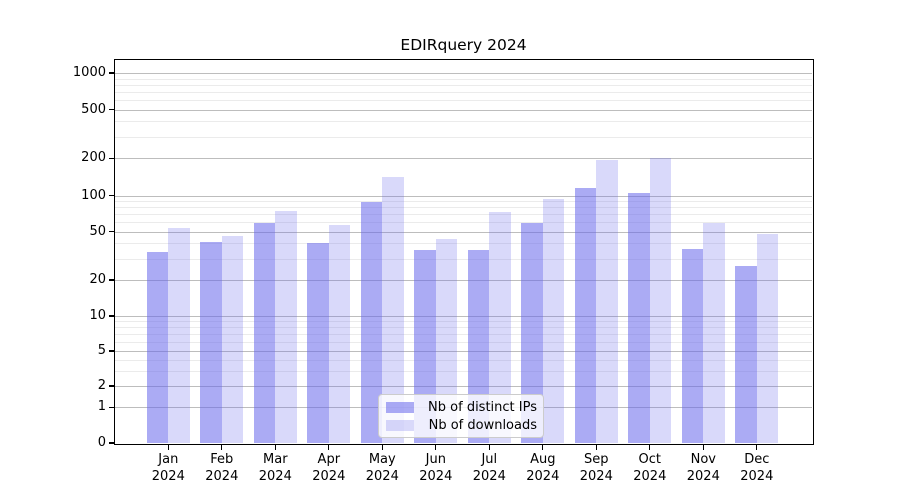 This screenshot has height=500, width=900. I want to click on x-tick-label-month: Aug, so click(543, 459).